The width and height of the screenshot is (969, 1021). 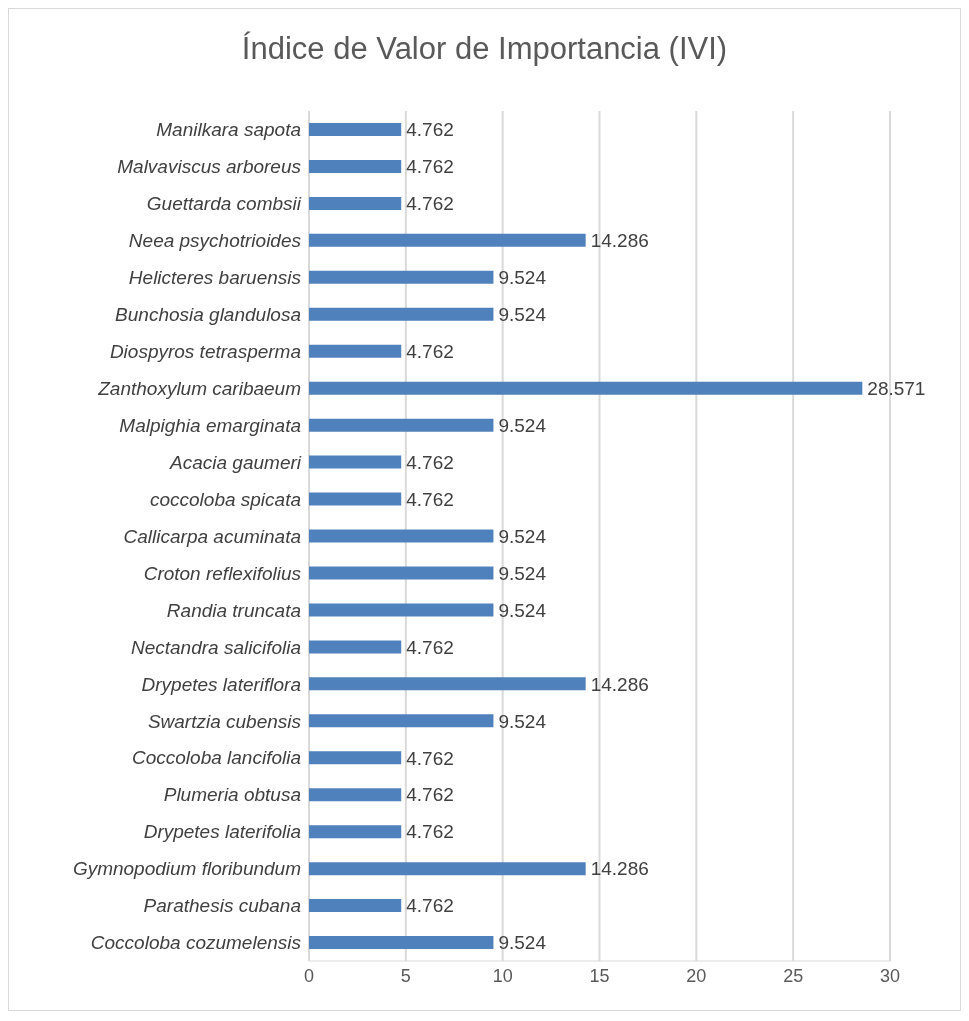 What do you see at coordinates (309, 975) in the screenshot?
I see `x-tick-label: 0` at bounding box center [309, 975].